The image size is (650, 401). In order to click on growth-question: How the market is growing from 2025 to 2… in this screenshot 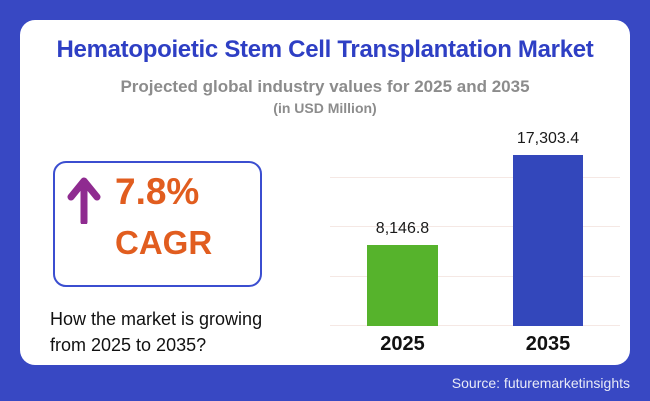, I will do `click(156, 332)`.